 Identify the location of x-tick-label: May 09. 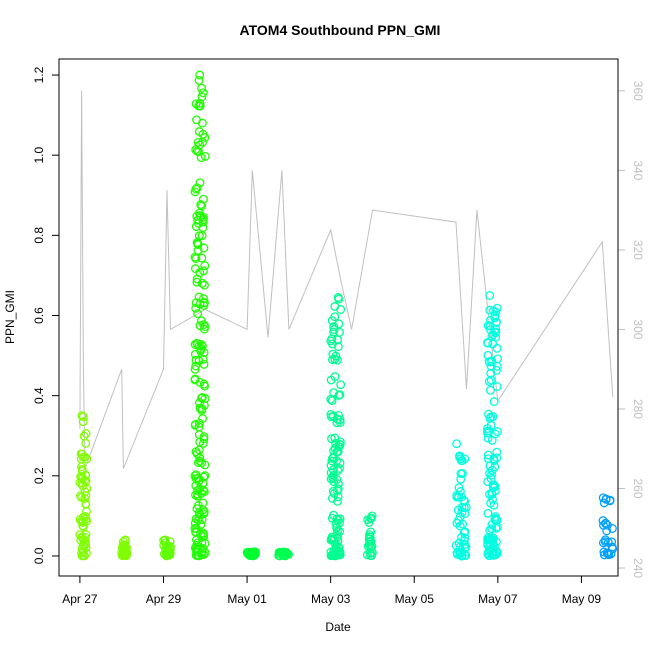
(582, 599).